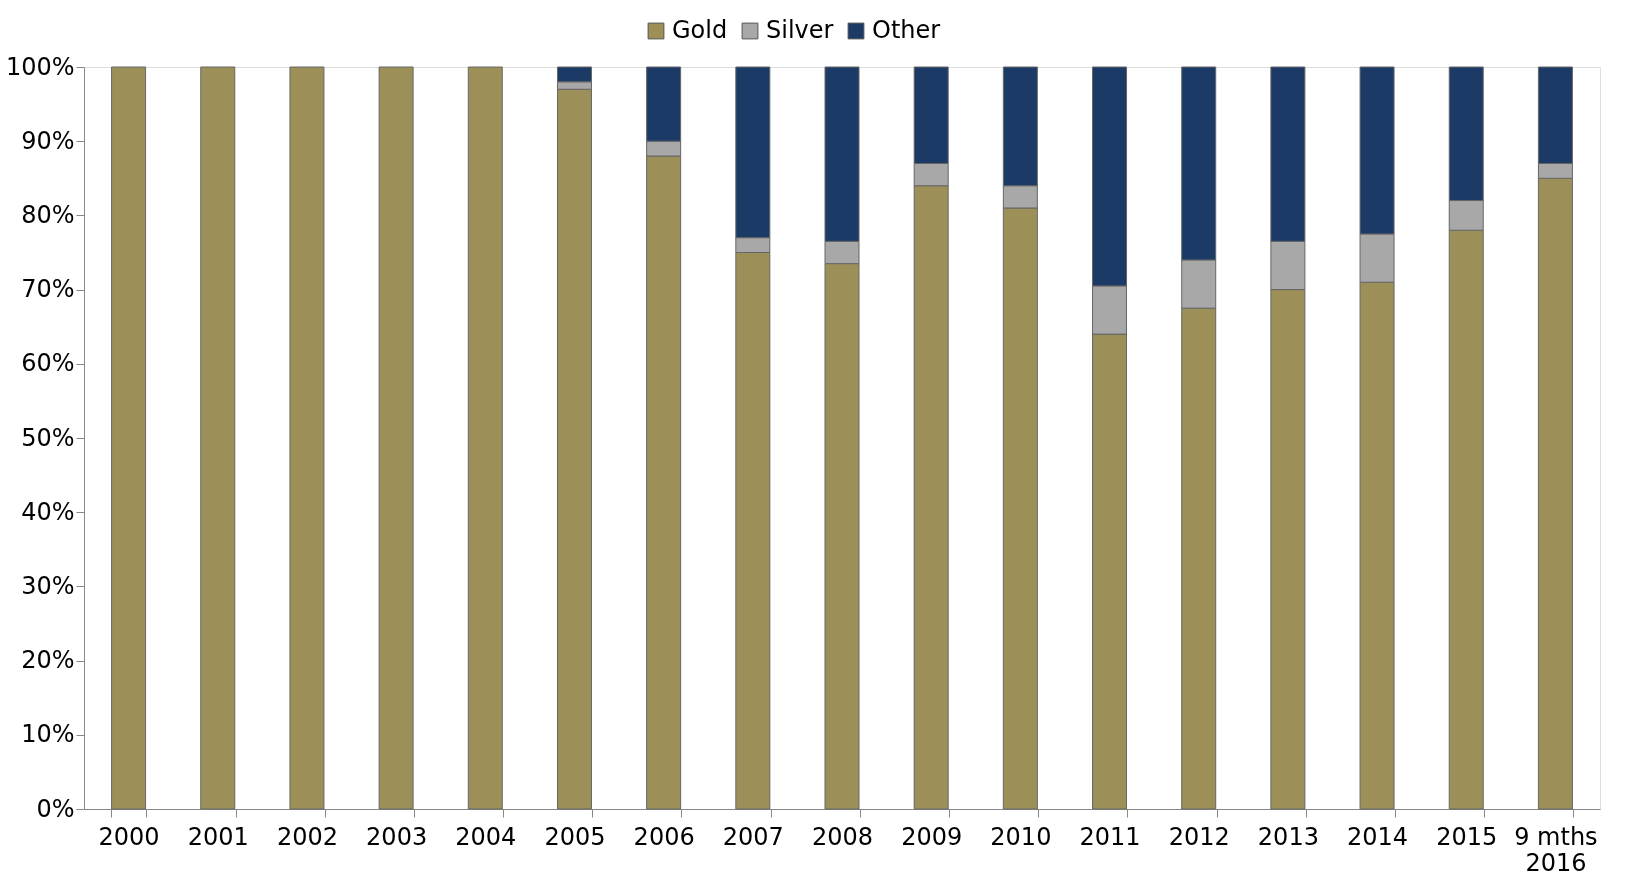  What do you see at coordinates (1110, 836) in the screenshot?
I see `x-tick-label: 2011` at bounding box center [1110, 836].